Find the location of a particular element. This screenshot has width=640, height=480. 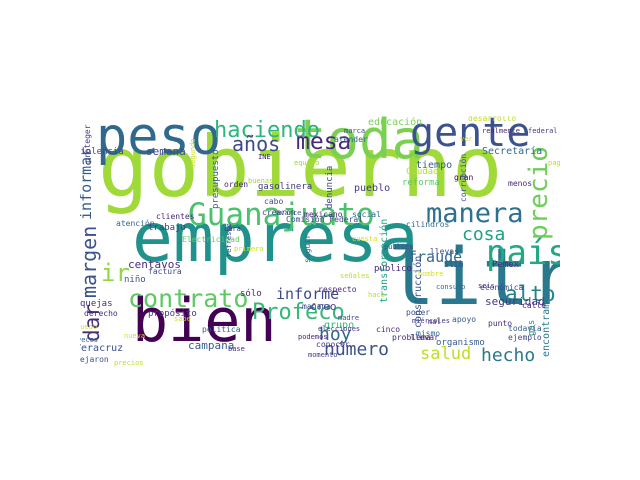

cloud-word: primero is located at coordinates (249, 249).